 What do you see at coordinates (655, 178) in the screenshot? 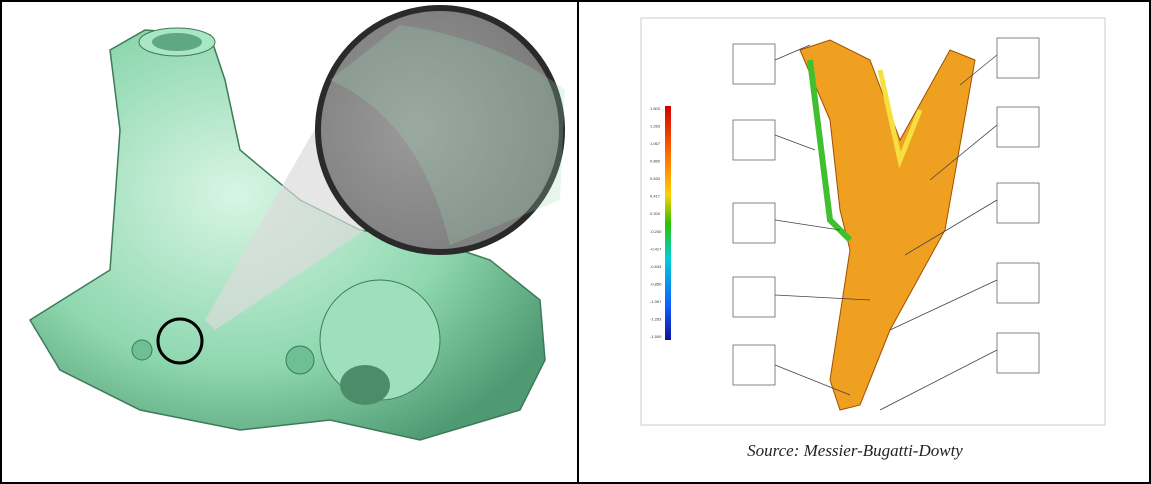
I see `scale-label: 0.633` at bounding box center [655, 178].